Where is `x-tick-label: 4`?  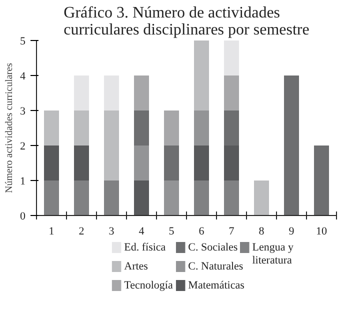
x-tick-label: 4 is located at coordinates (141, 232).